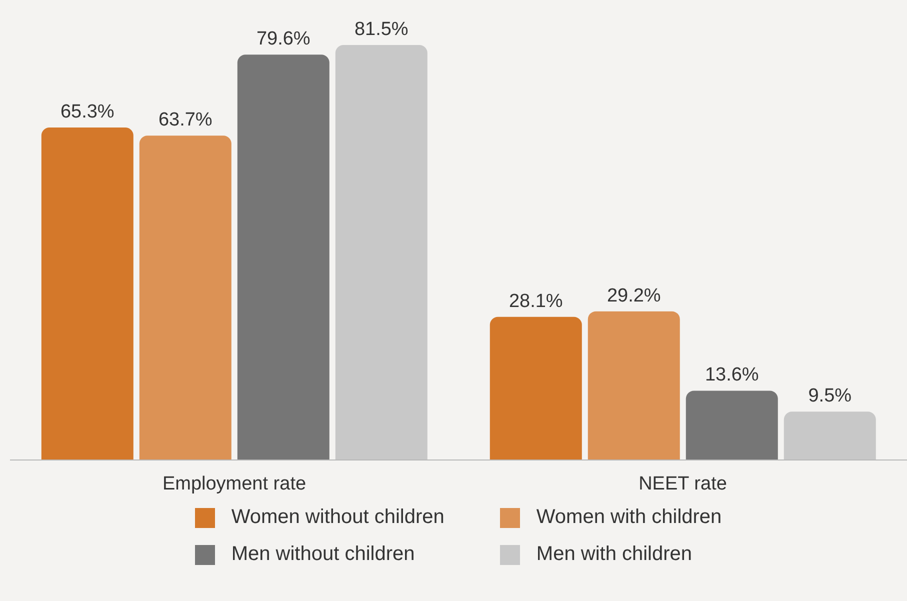 The height and width of the screenshot is (601, 907). What do you see at coordinates (185, 120) in the screenshot?
I see `data-label: 63.7%` at bounding box center [185, 120].